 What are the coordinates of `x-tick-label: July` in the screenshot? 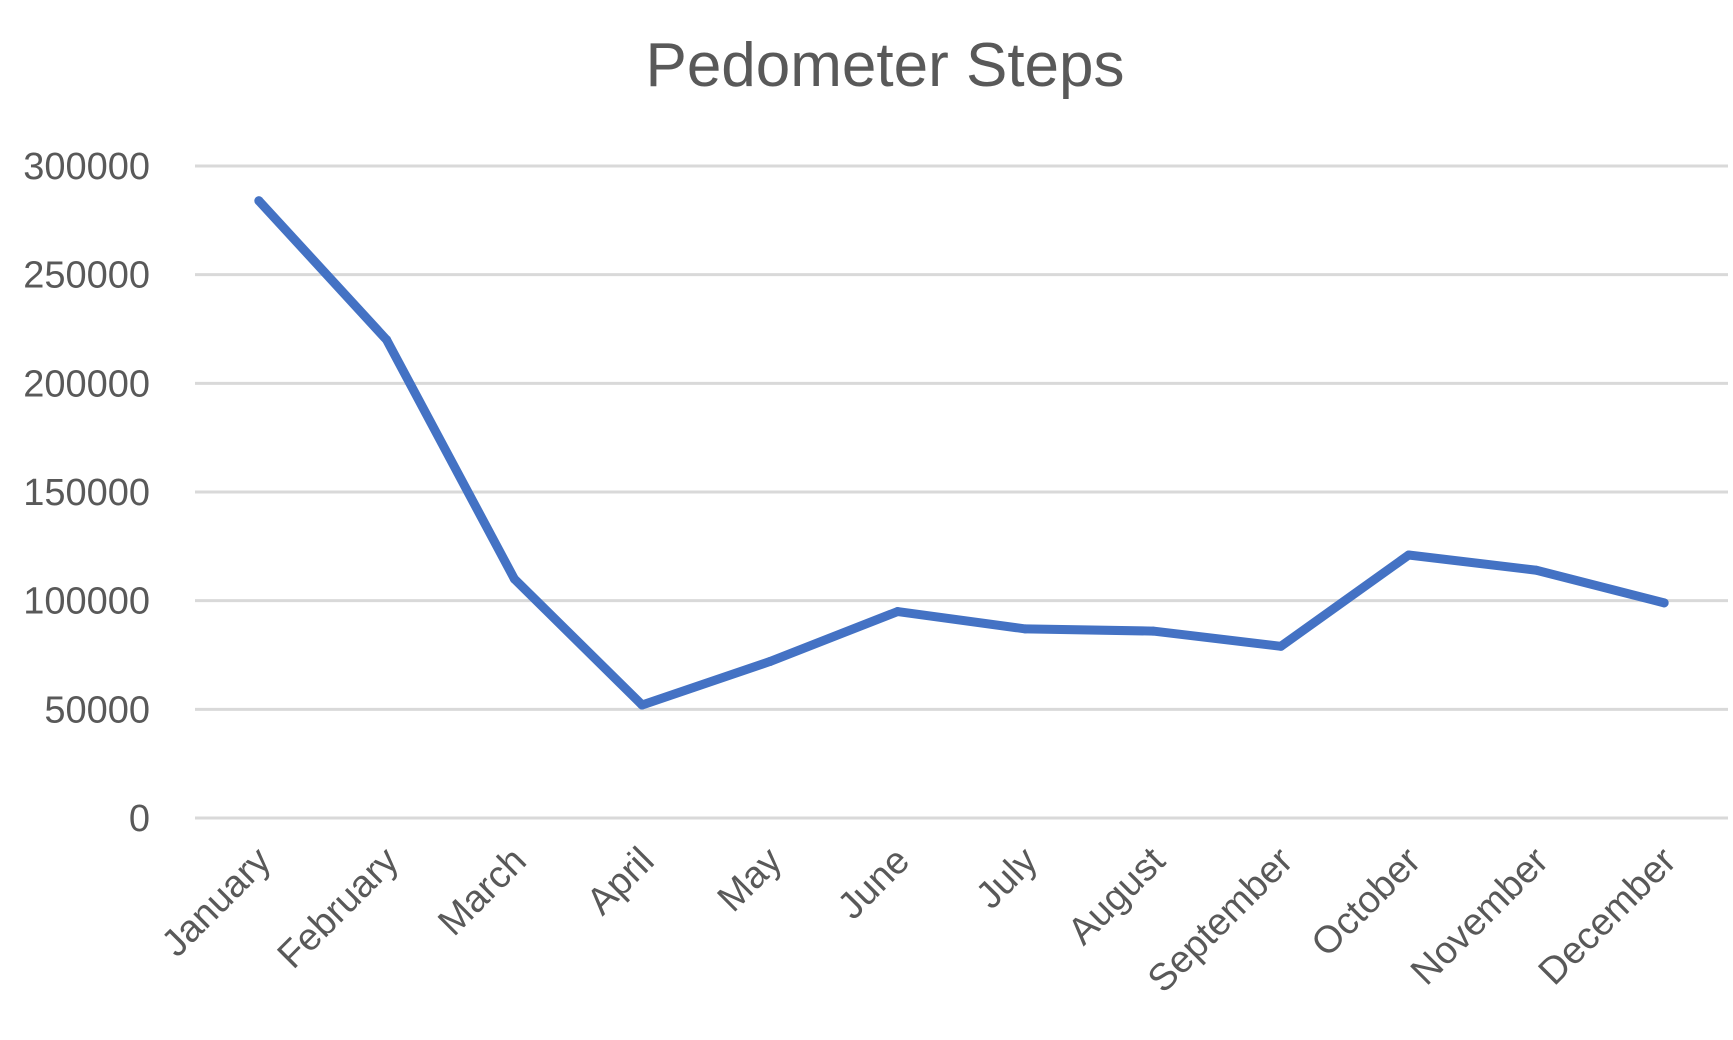 It's located at (1006, 878).